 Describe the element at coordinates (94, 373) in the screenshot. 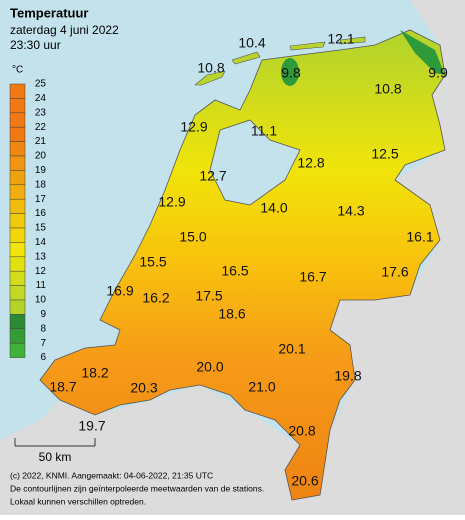

I see `station-value: 18.2` at that location.